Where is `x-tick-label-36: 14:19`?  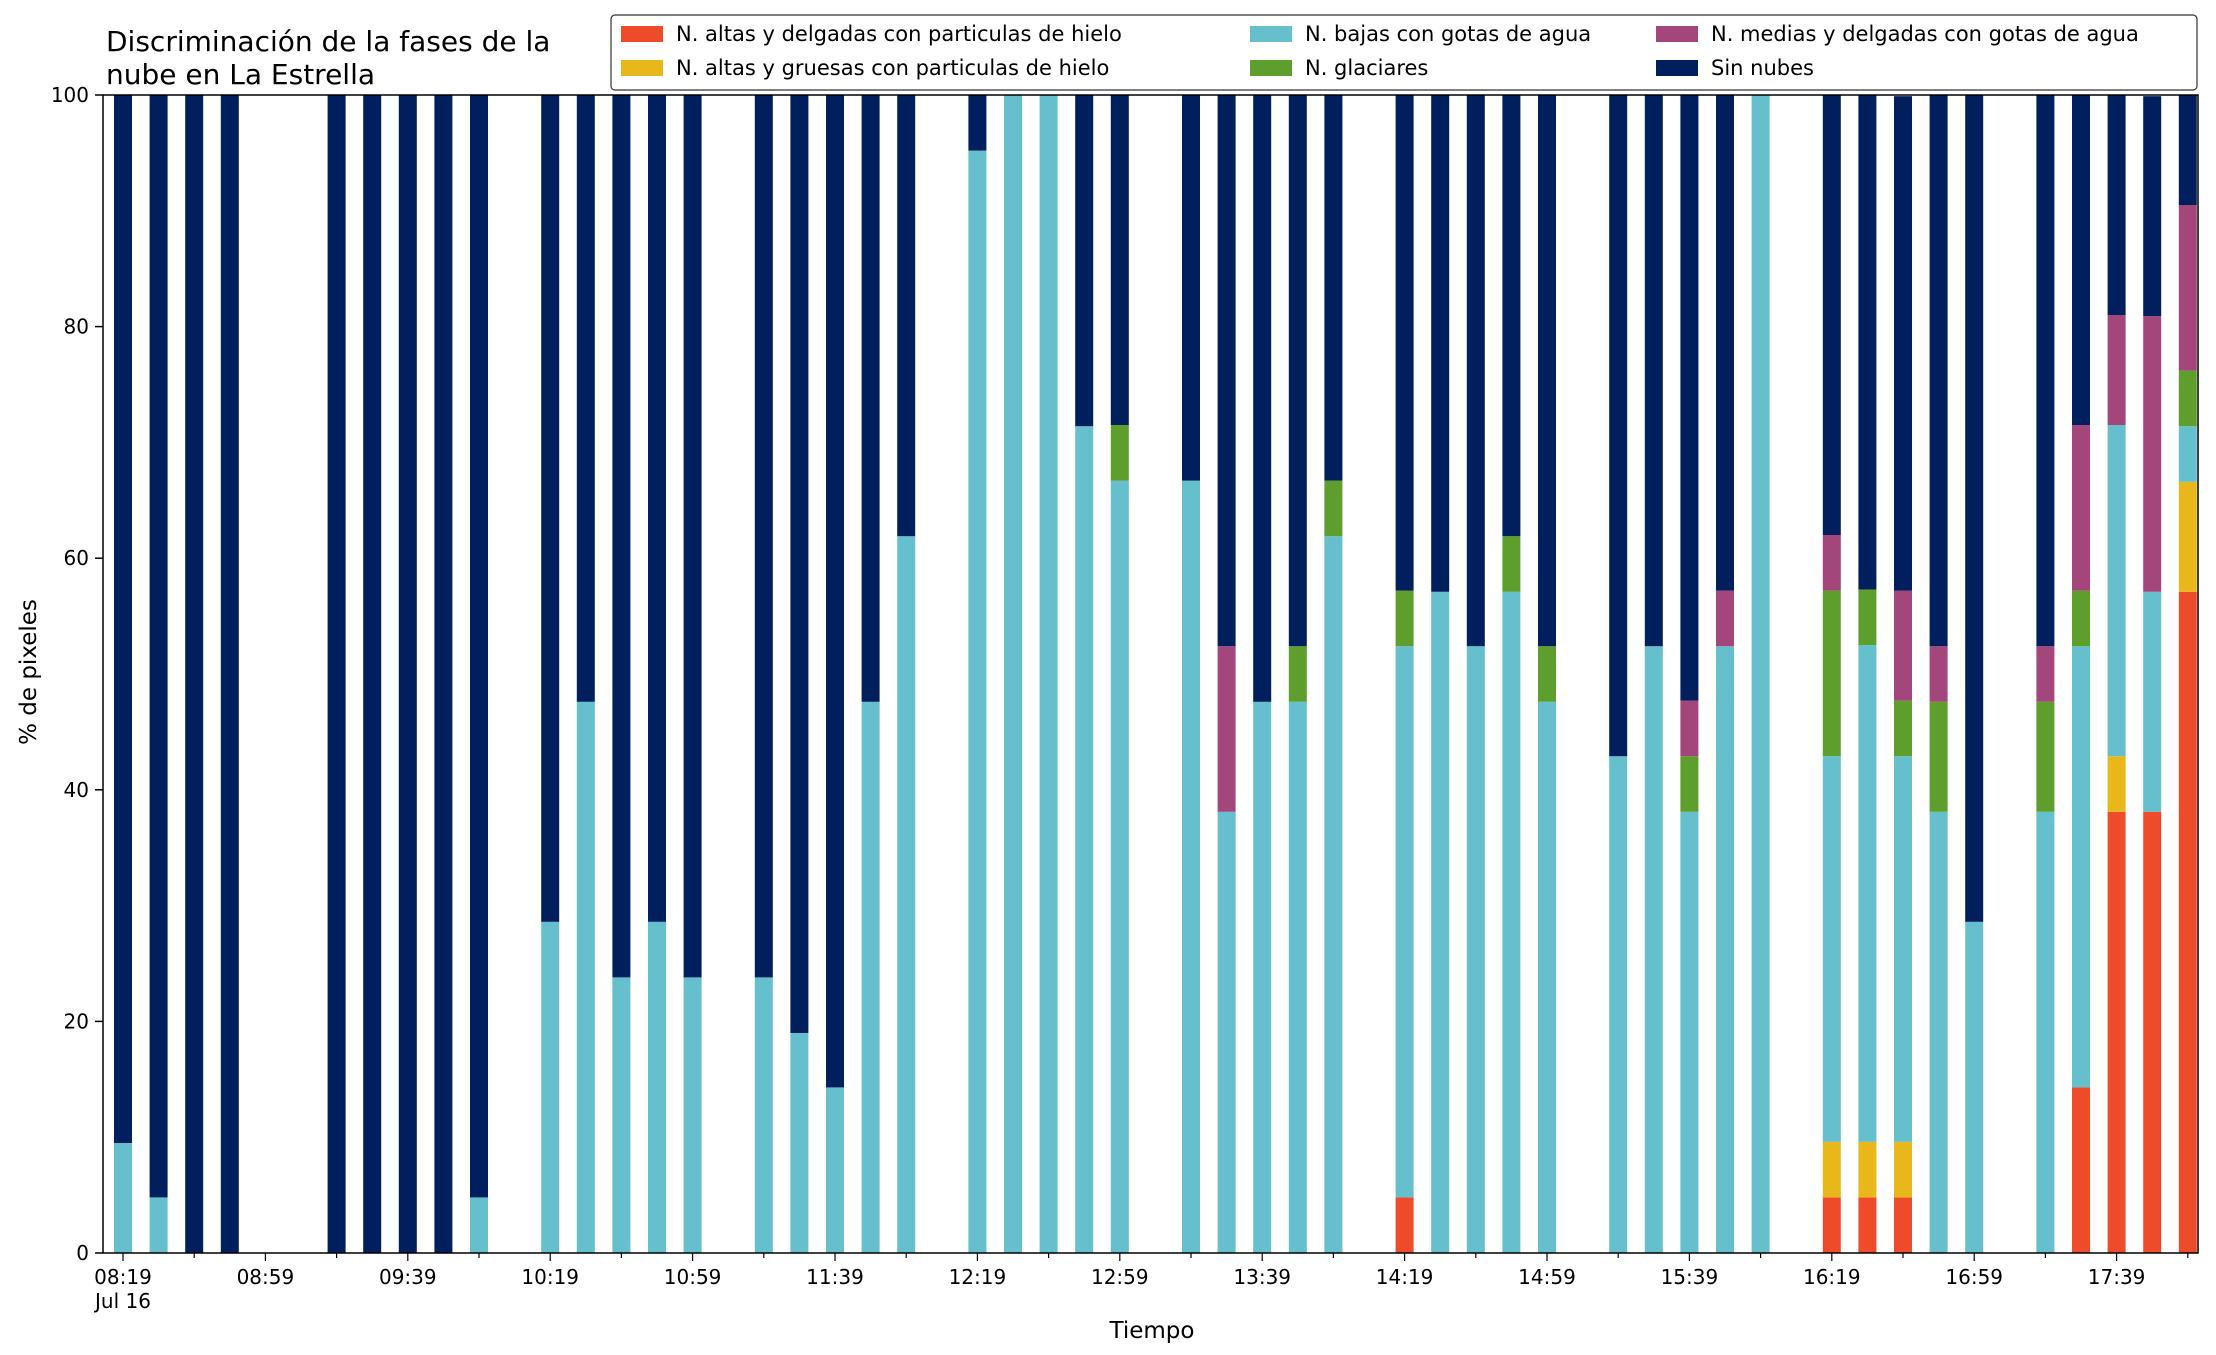
x-tick-label-36: 14:19 is located at coordinates (1405, 1277).